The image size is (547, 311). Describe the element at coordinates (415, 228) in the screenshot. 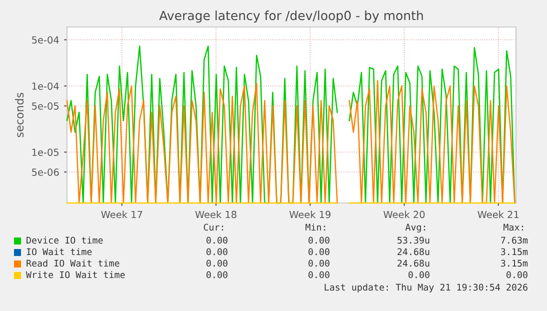

I see `text: Avg:` at that location.